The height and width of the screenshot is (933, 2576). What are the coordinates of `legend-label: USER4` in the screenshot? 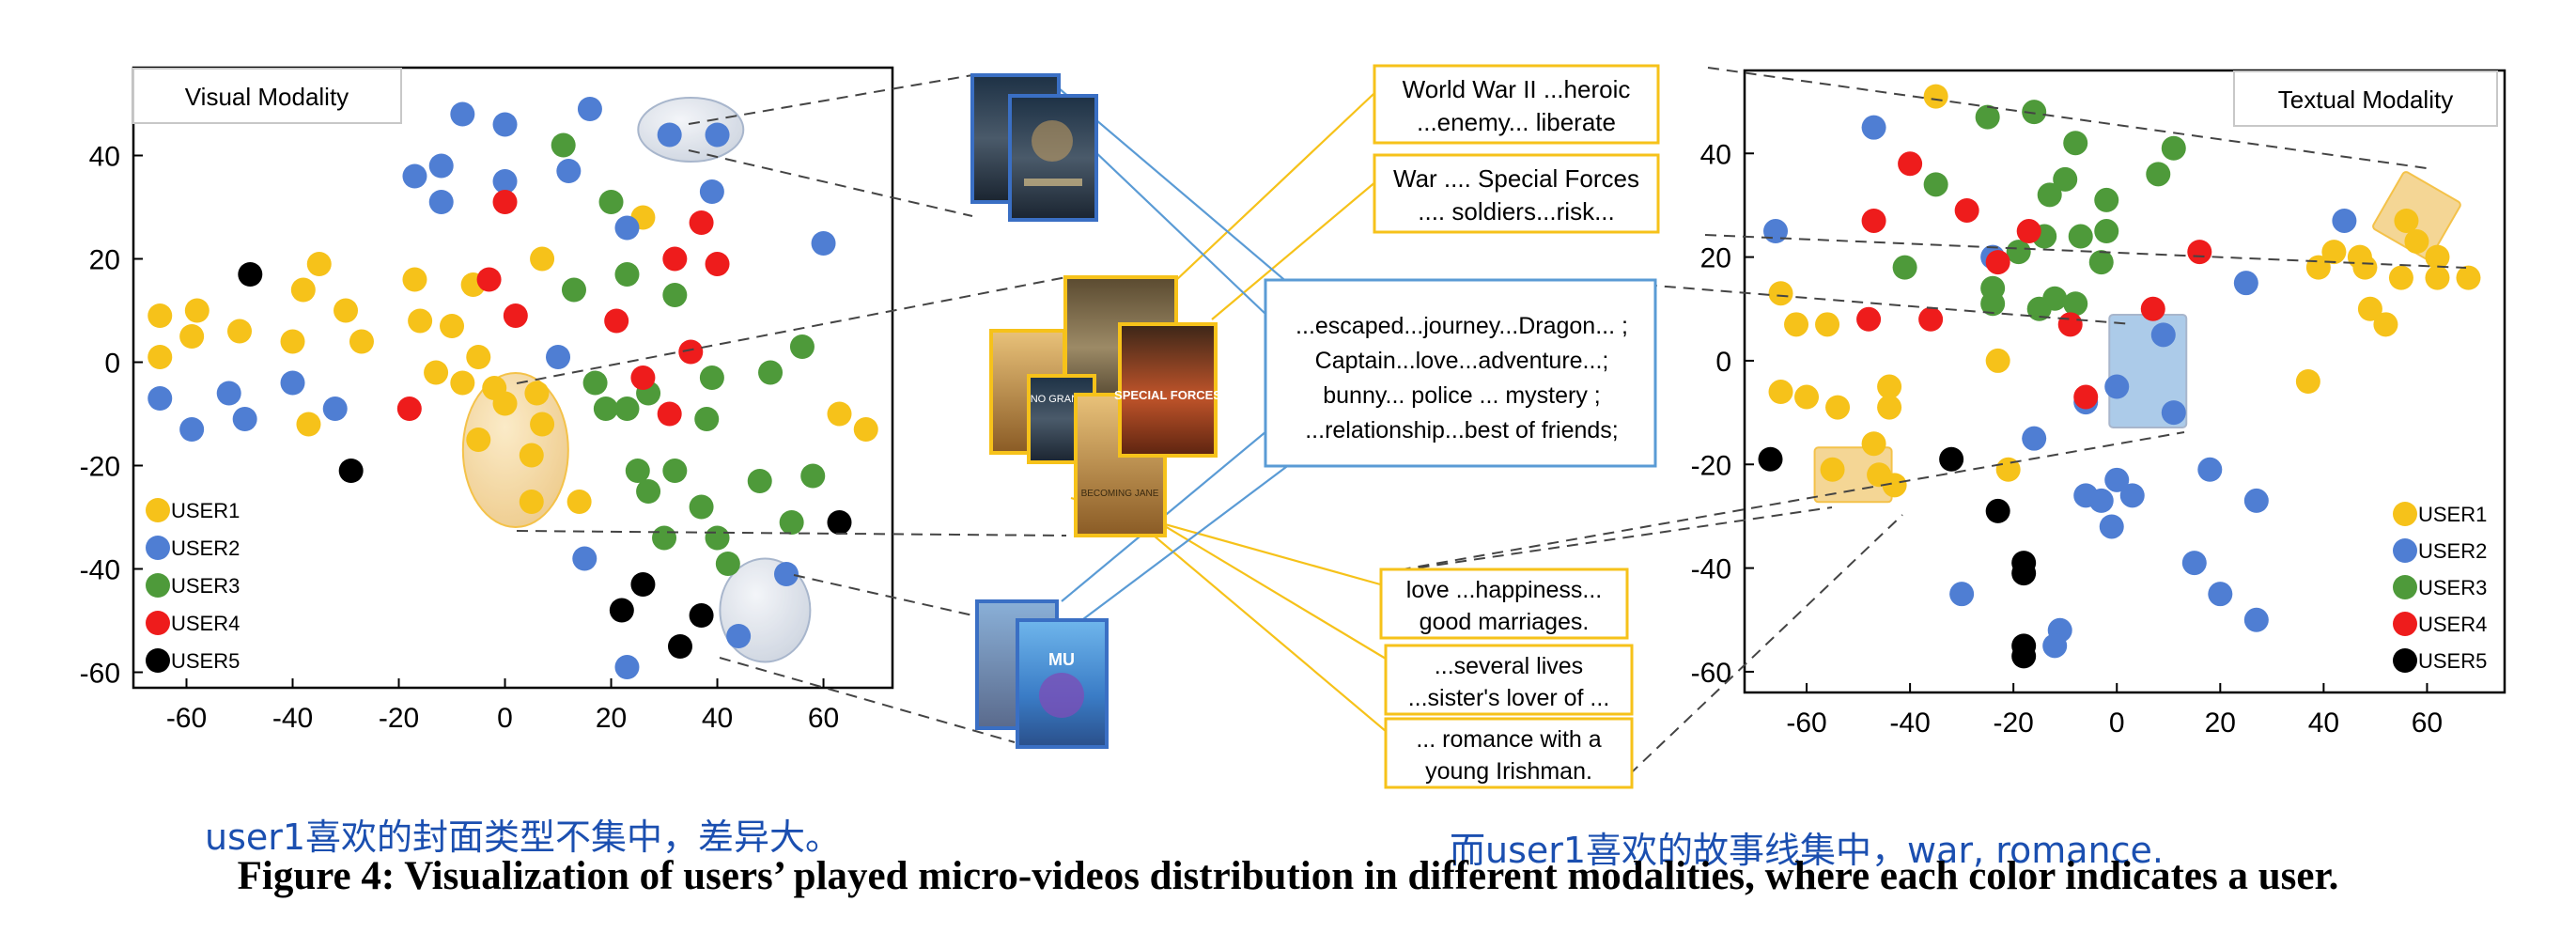 It's located at (205, 623).